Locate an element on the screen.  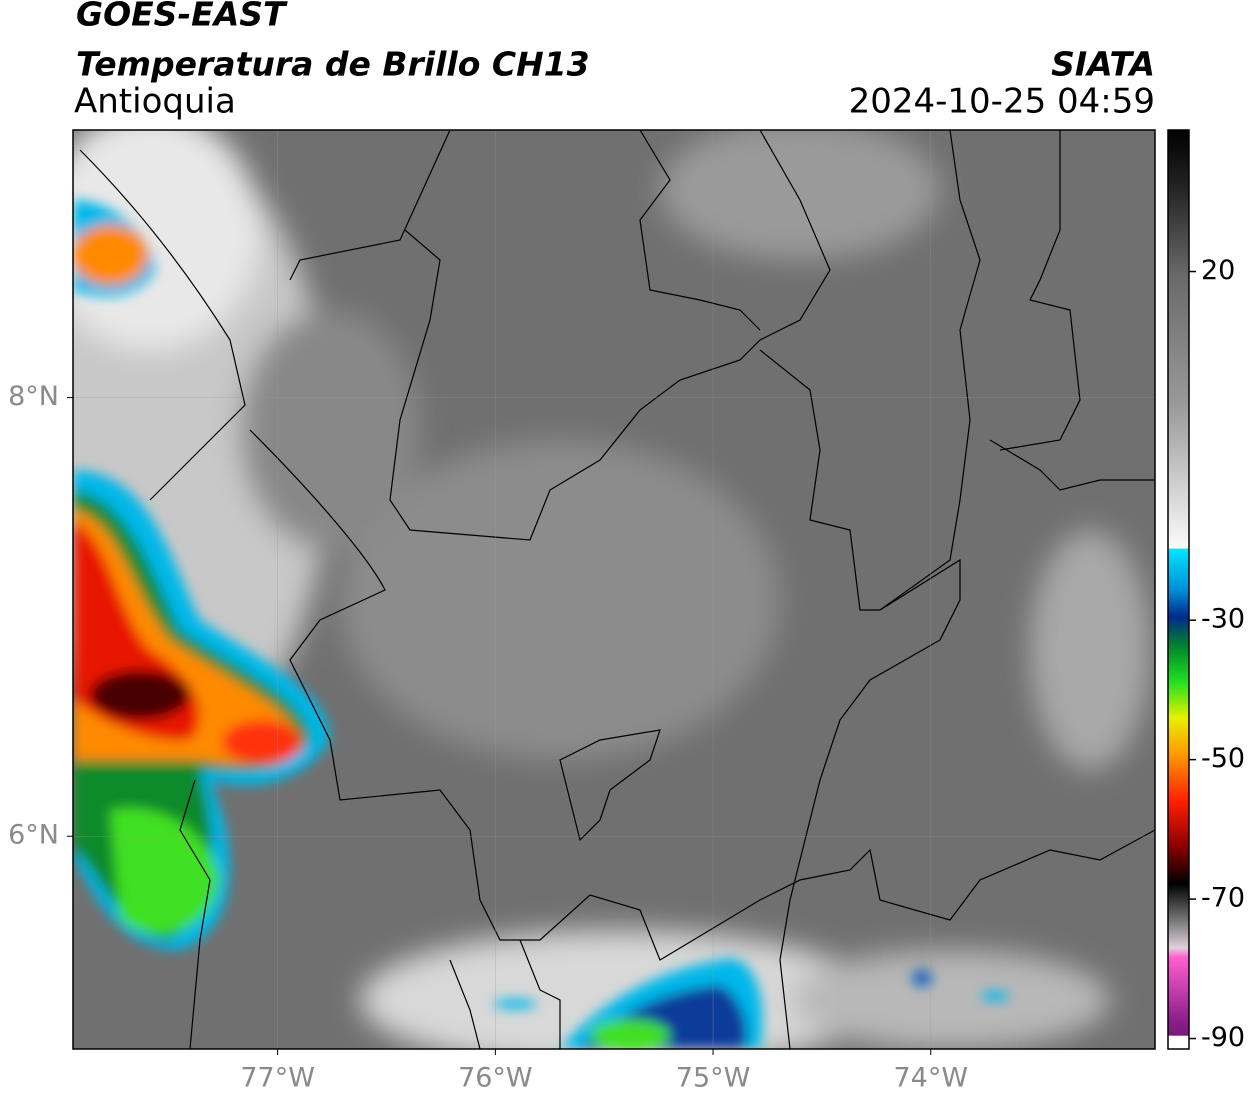
lat-tick-label: 8°N is located at coordinates (33, 396).